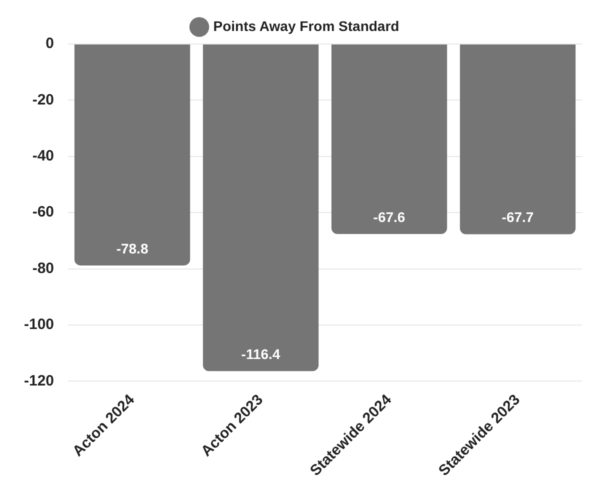  I want to click on y-tick-label: -60, so click(43, 212).